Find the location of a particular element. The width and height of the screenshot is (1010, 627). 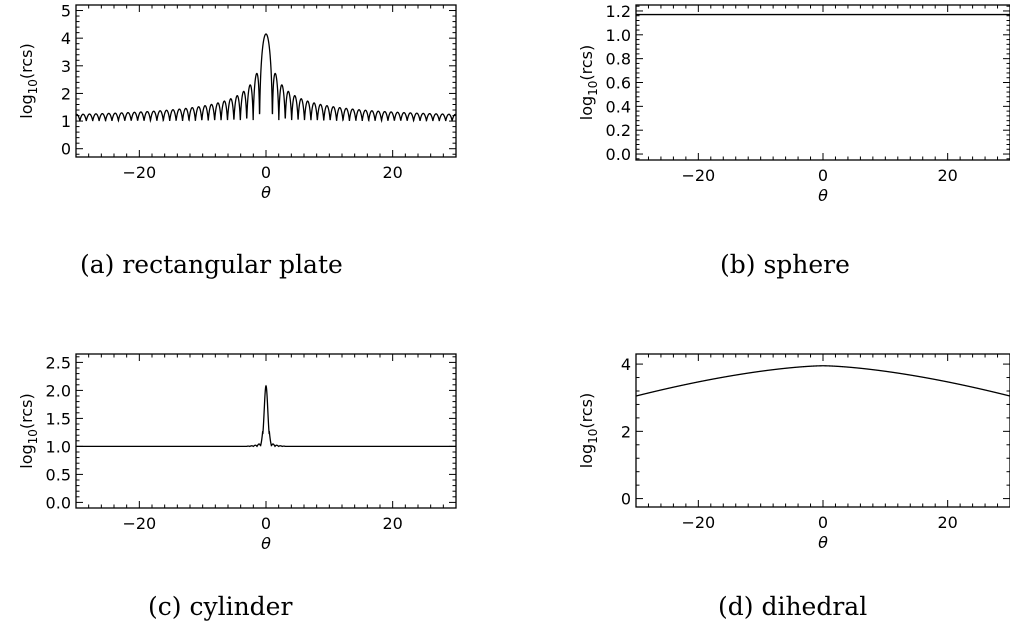

chart-3: −20 0 20 0 2 4 θ log10(rcs) is located at coordinates (793, 452).